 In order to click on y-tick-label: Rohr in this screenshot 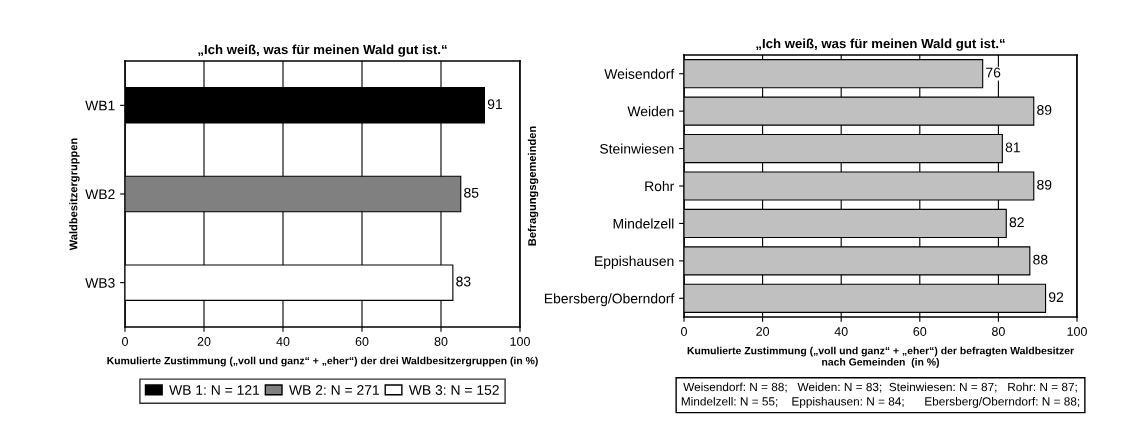, I will do `click(660, 186)`.